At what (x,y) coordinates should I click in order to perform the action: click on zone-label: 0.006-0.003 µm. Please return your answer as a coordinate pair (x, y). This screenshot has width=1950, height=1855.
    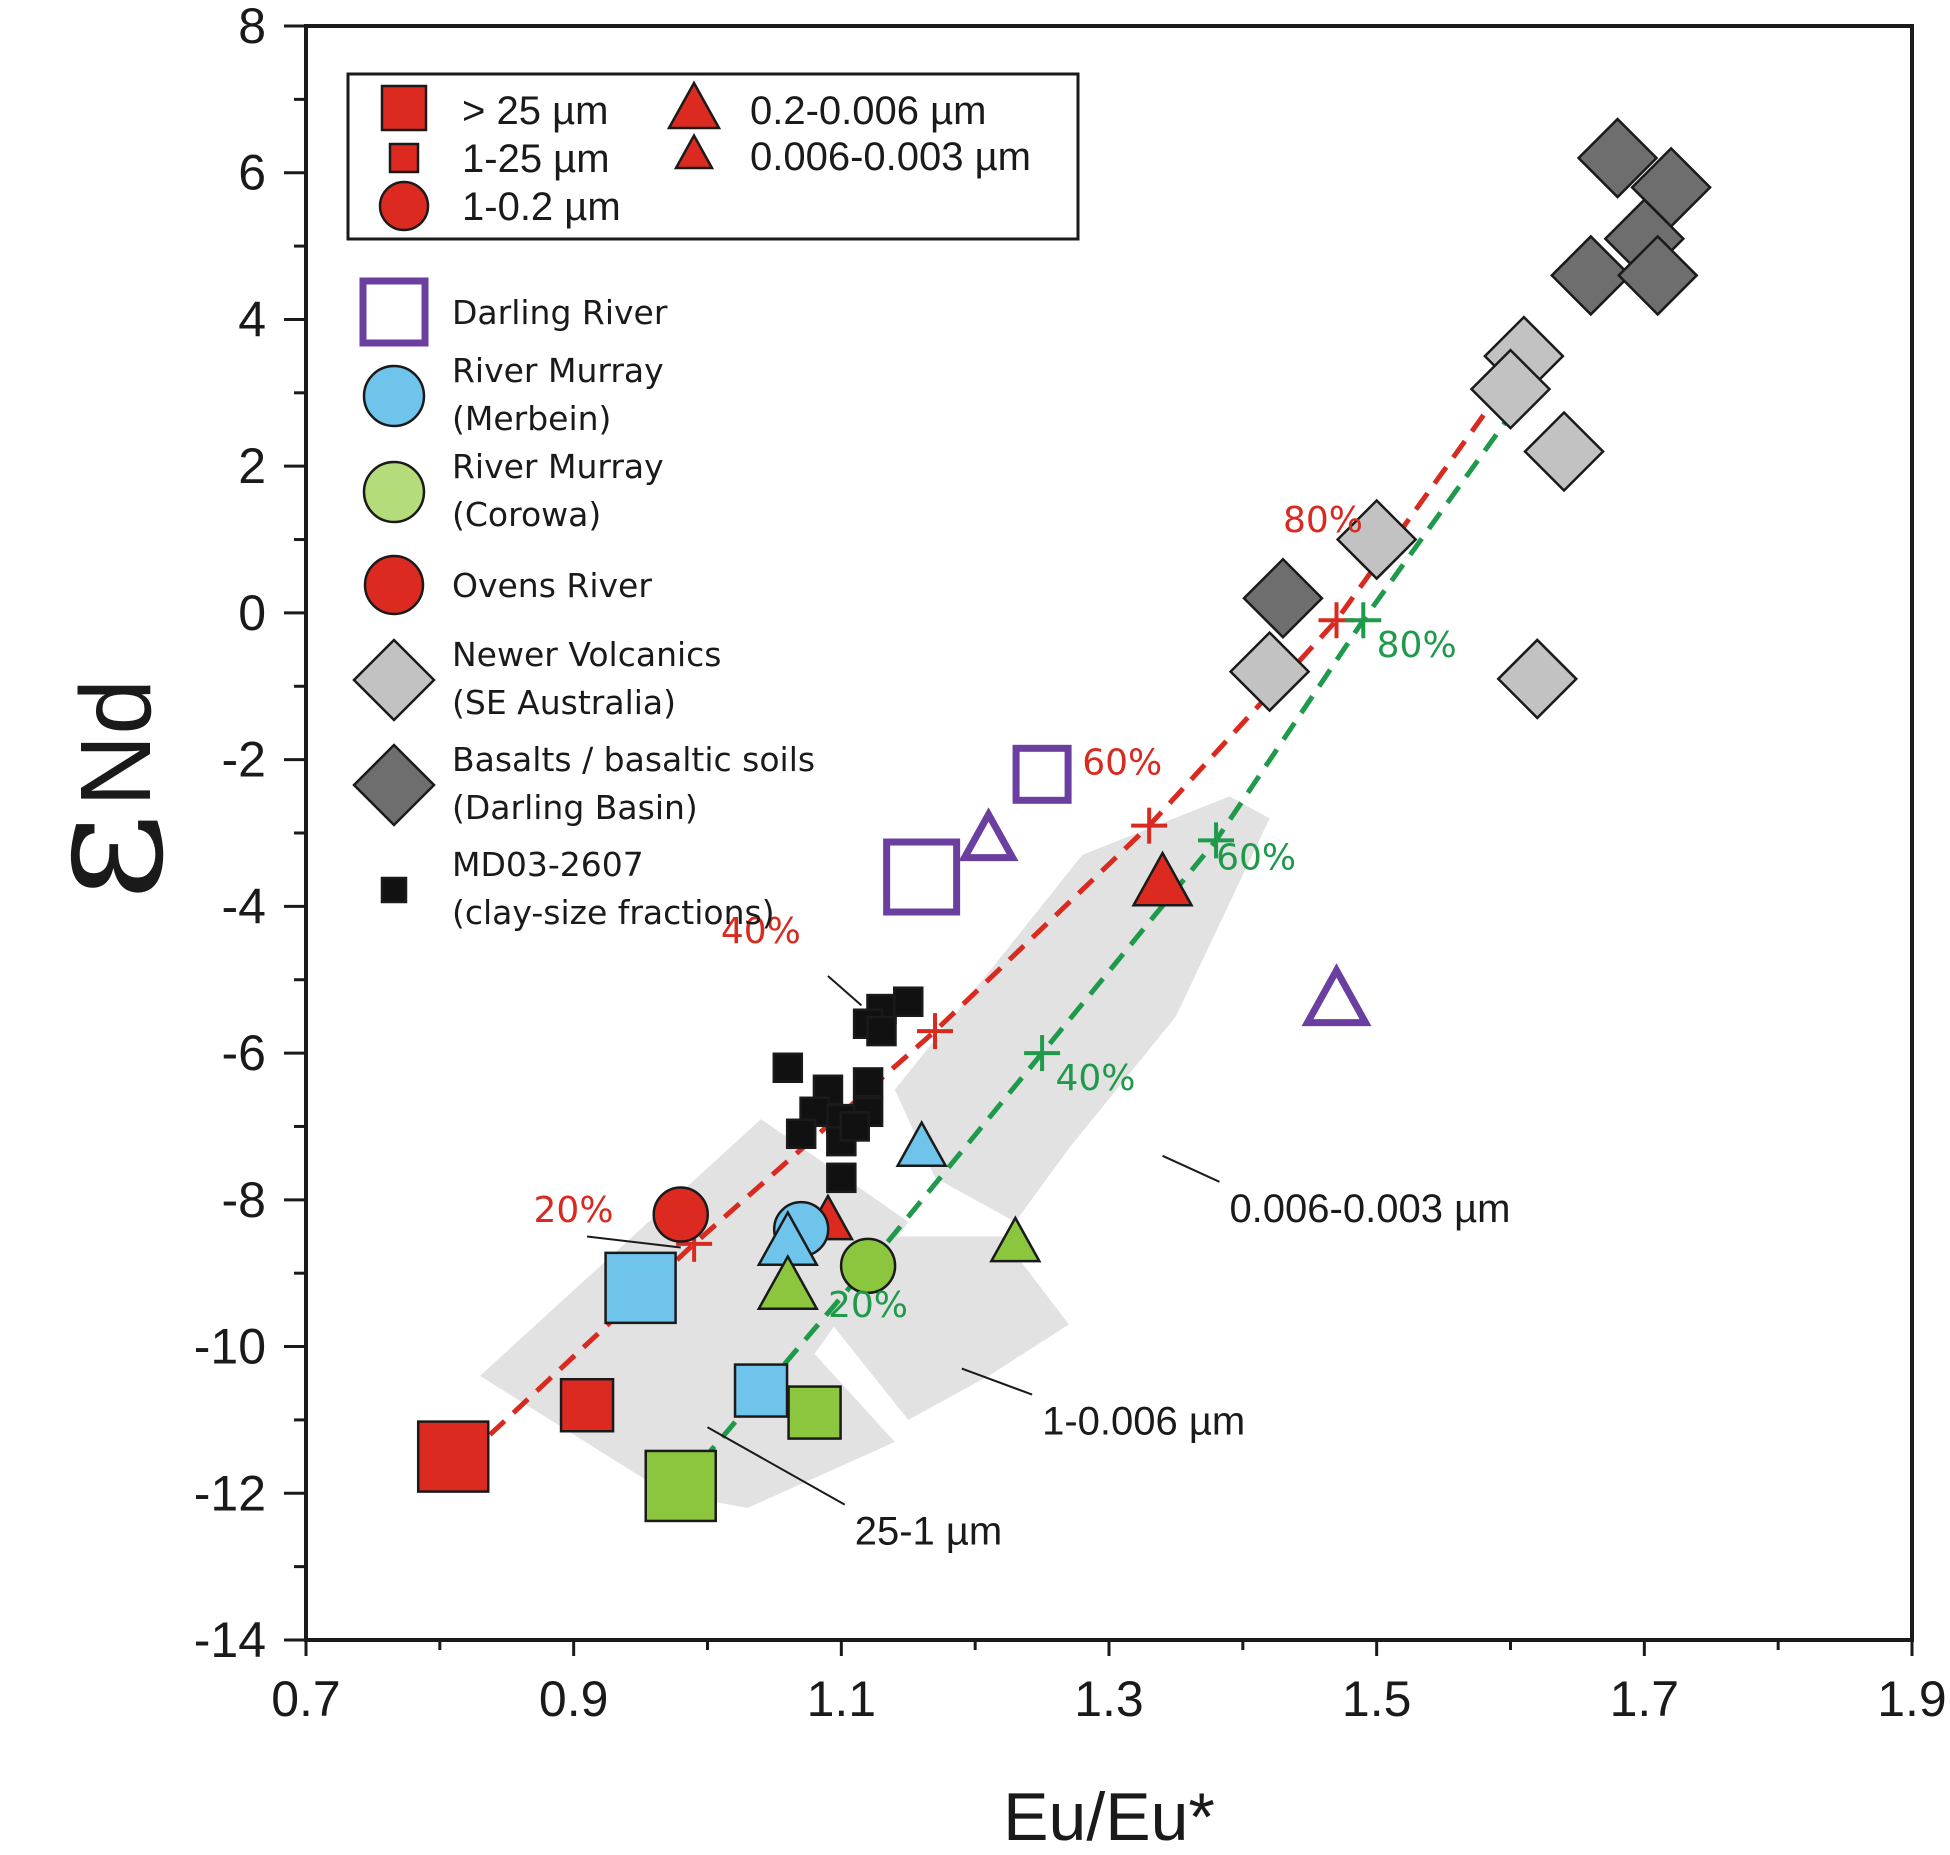
    Looking at the image, I should click on (1369, 1209).